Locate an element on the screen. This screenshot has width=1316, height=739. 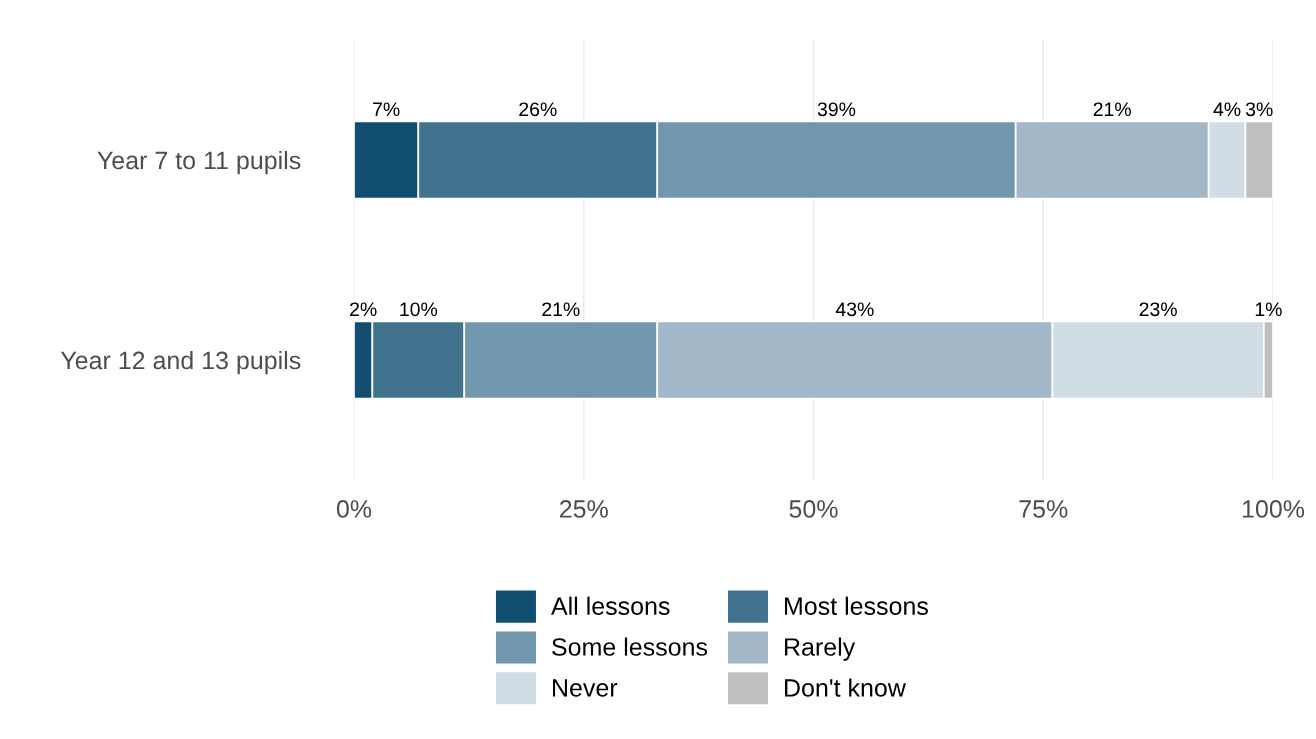
x-tick-label: 75% is located at coordinates (1043, 509).